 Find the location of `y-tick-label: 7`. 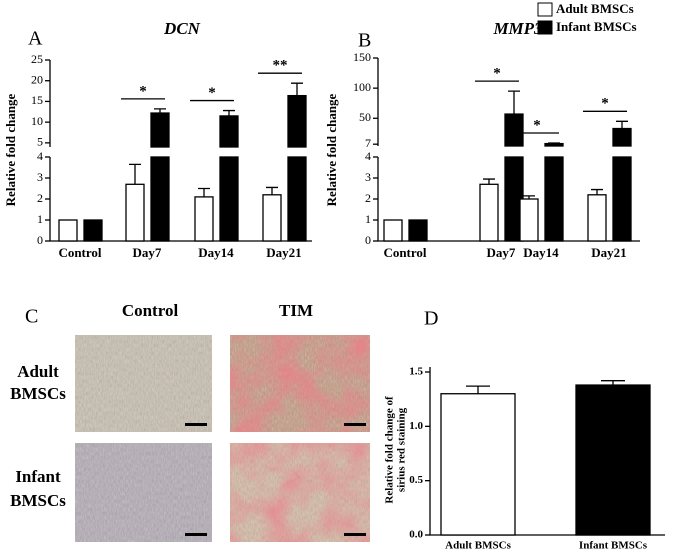

y-tick-label: 7 is located at coordinates (368, 143).